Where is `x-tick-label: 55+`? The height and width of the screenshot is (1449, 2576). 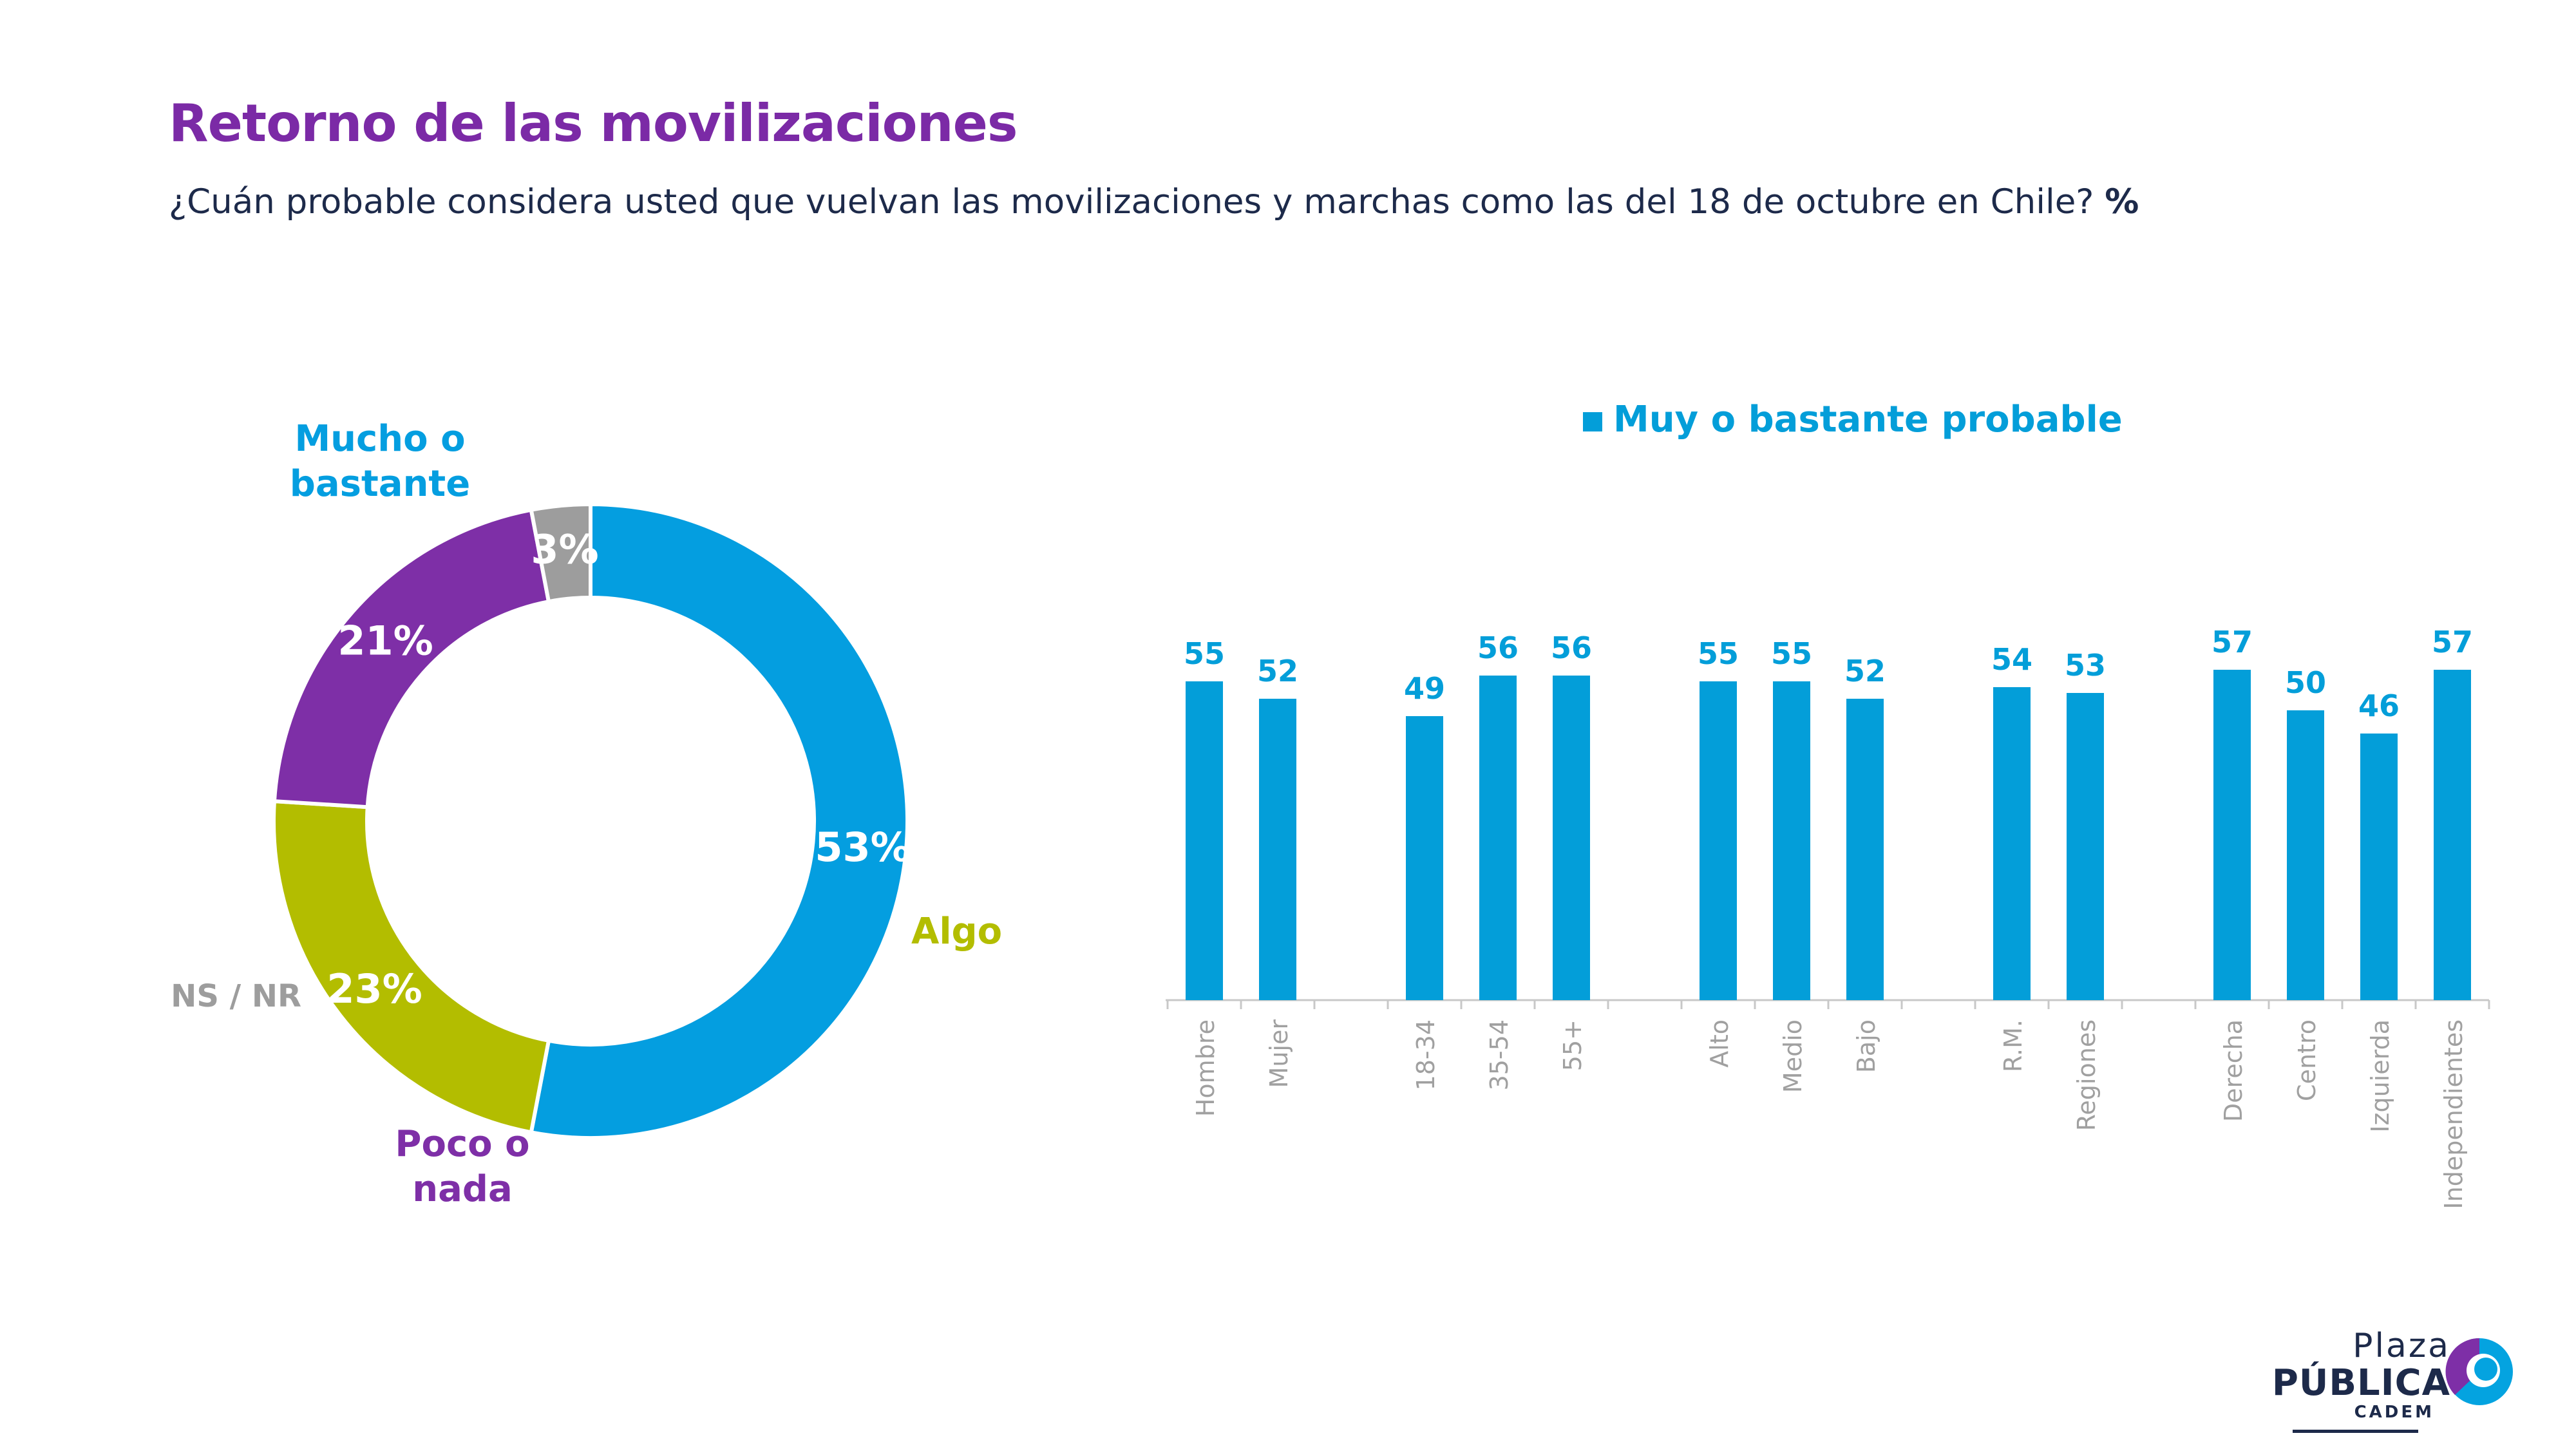
x-tick-label: 55+ is located at coordinates (1572, 1045).